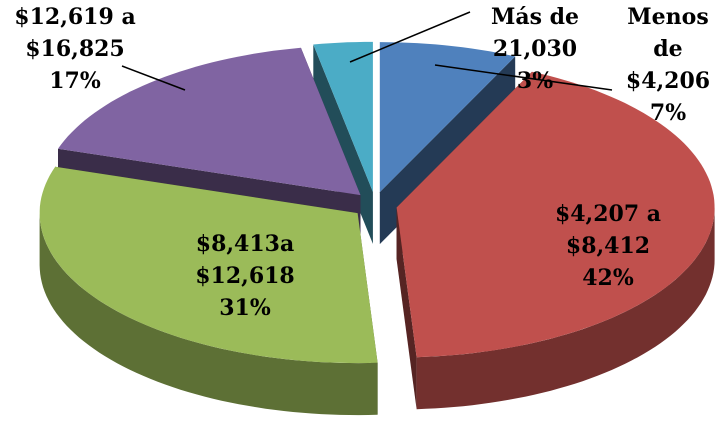 Image resolution: width=723 pixels, height=421 pixels. I want to click on value-label: 31%, so click(245, 308).